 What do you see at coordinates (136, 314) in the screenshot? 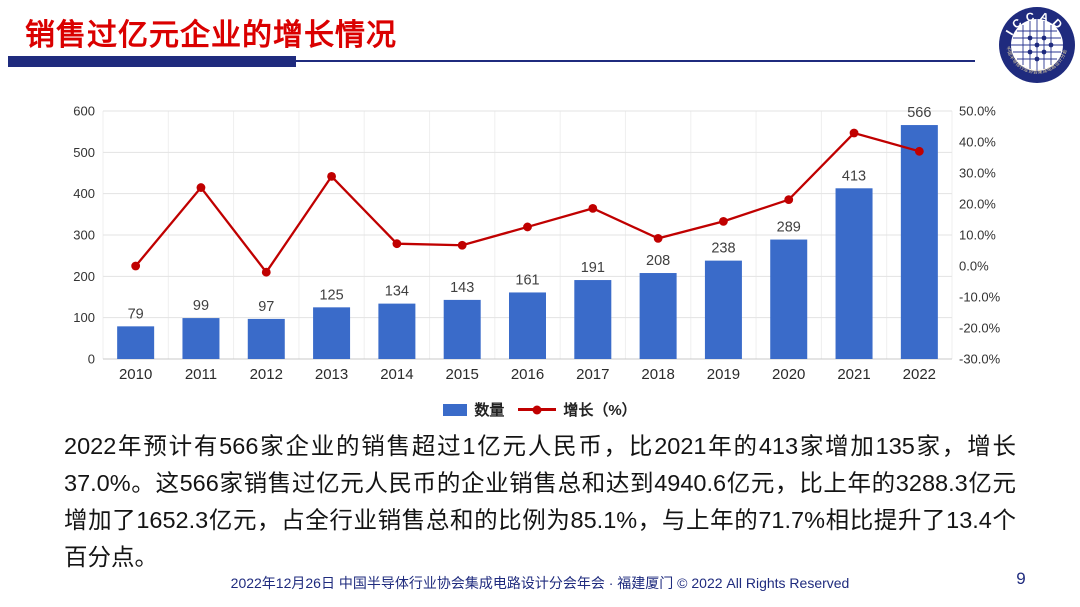
I see `bar-value-label: 79` at bounding box center [136, 314].